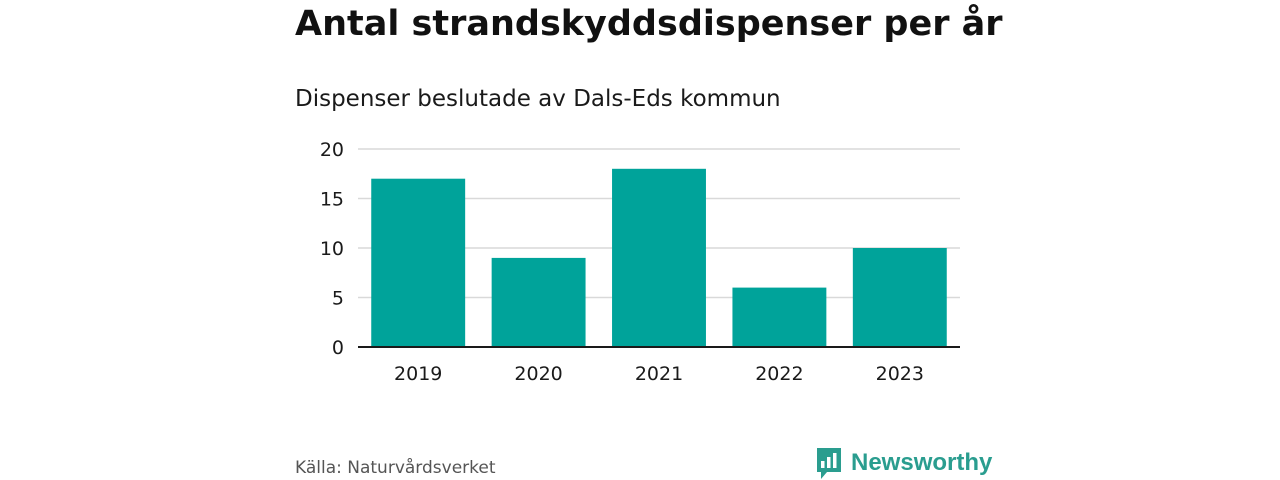  What do you see at coordinates (538, 374) in the screenshot?
I see `x-tick-label: 2020` at bounding box center [538, 374].